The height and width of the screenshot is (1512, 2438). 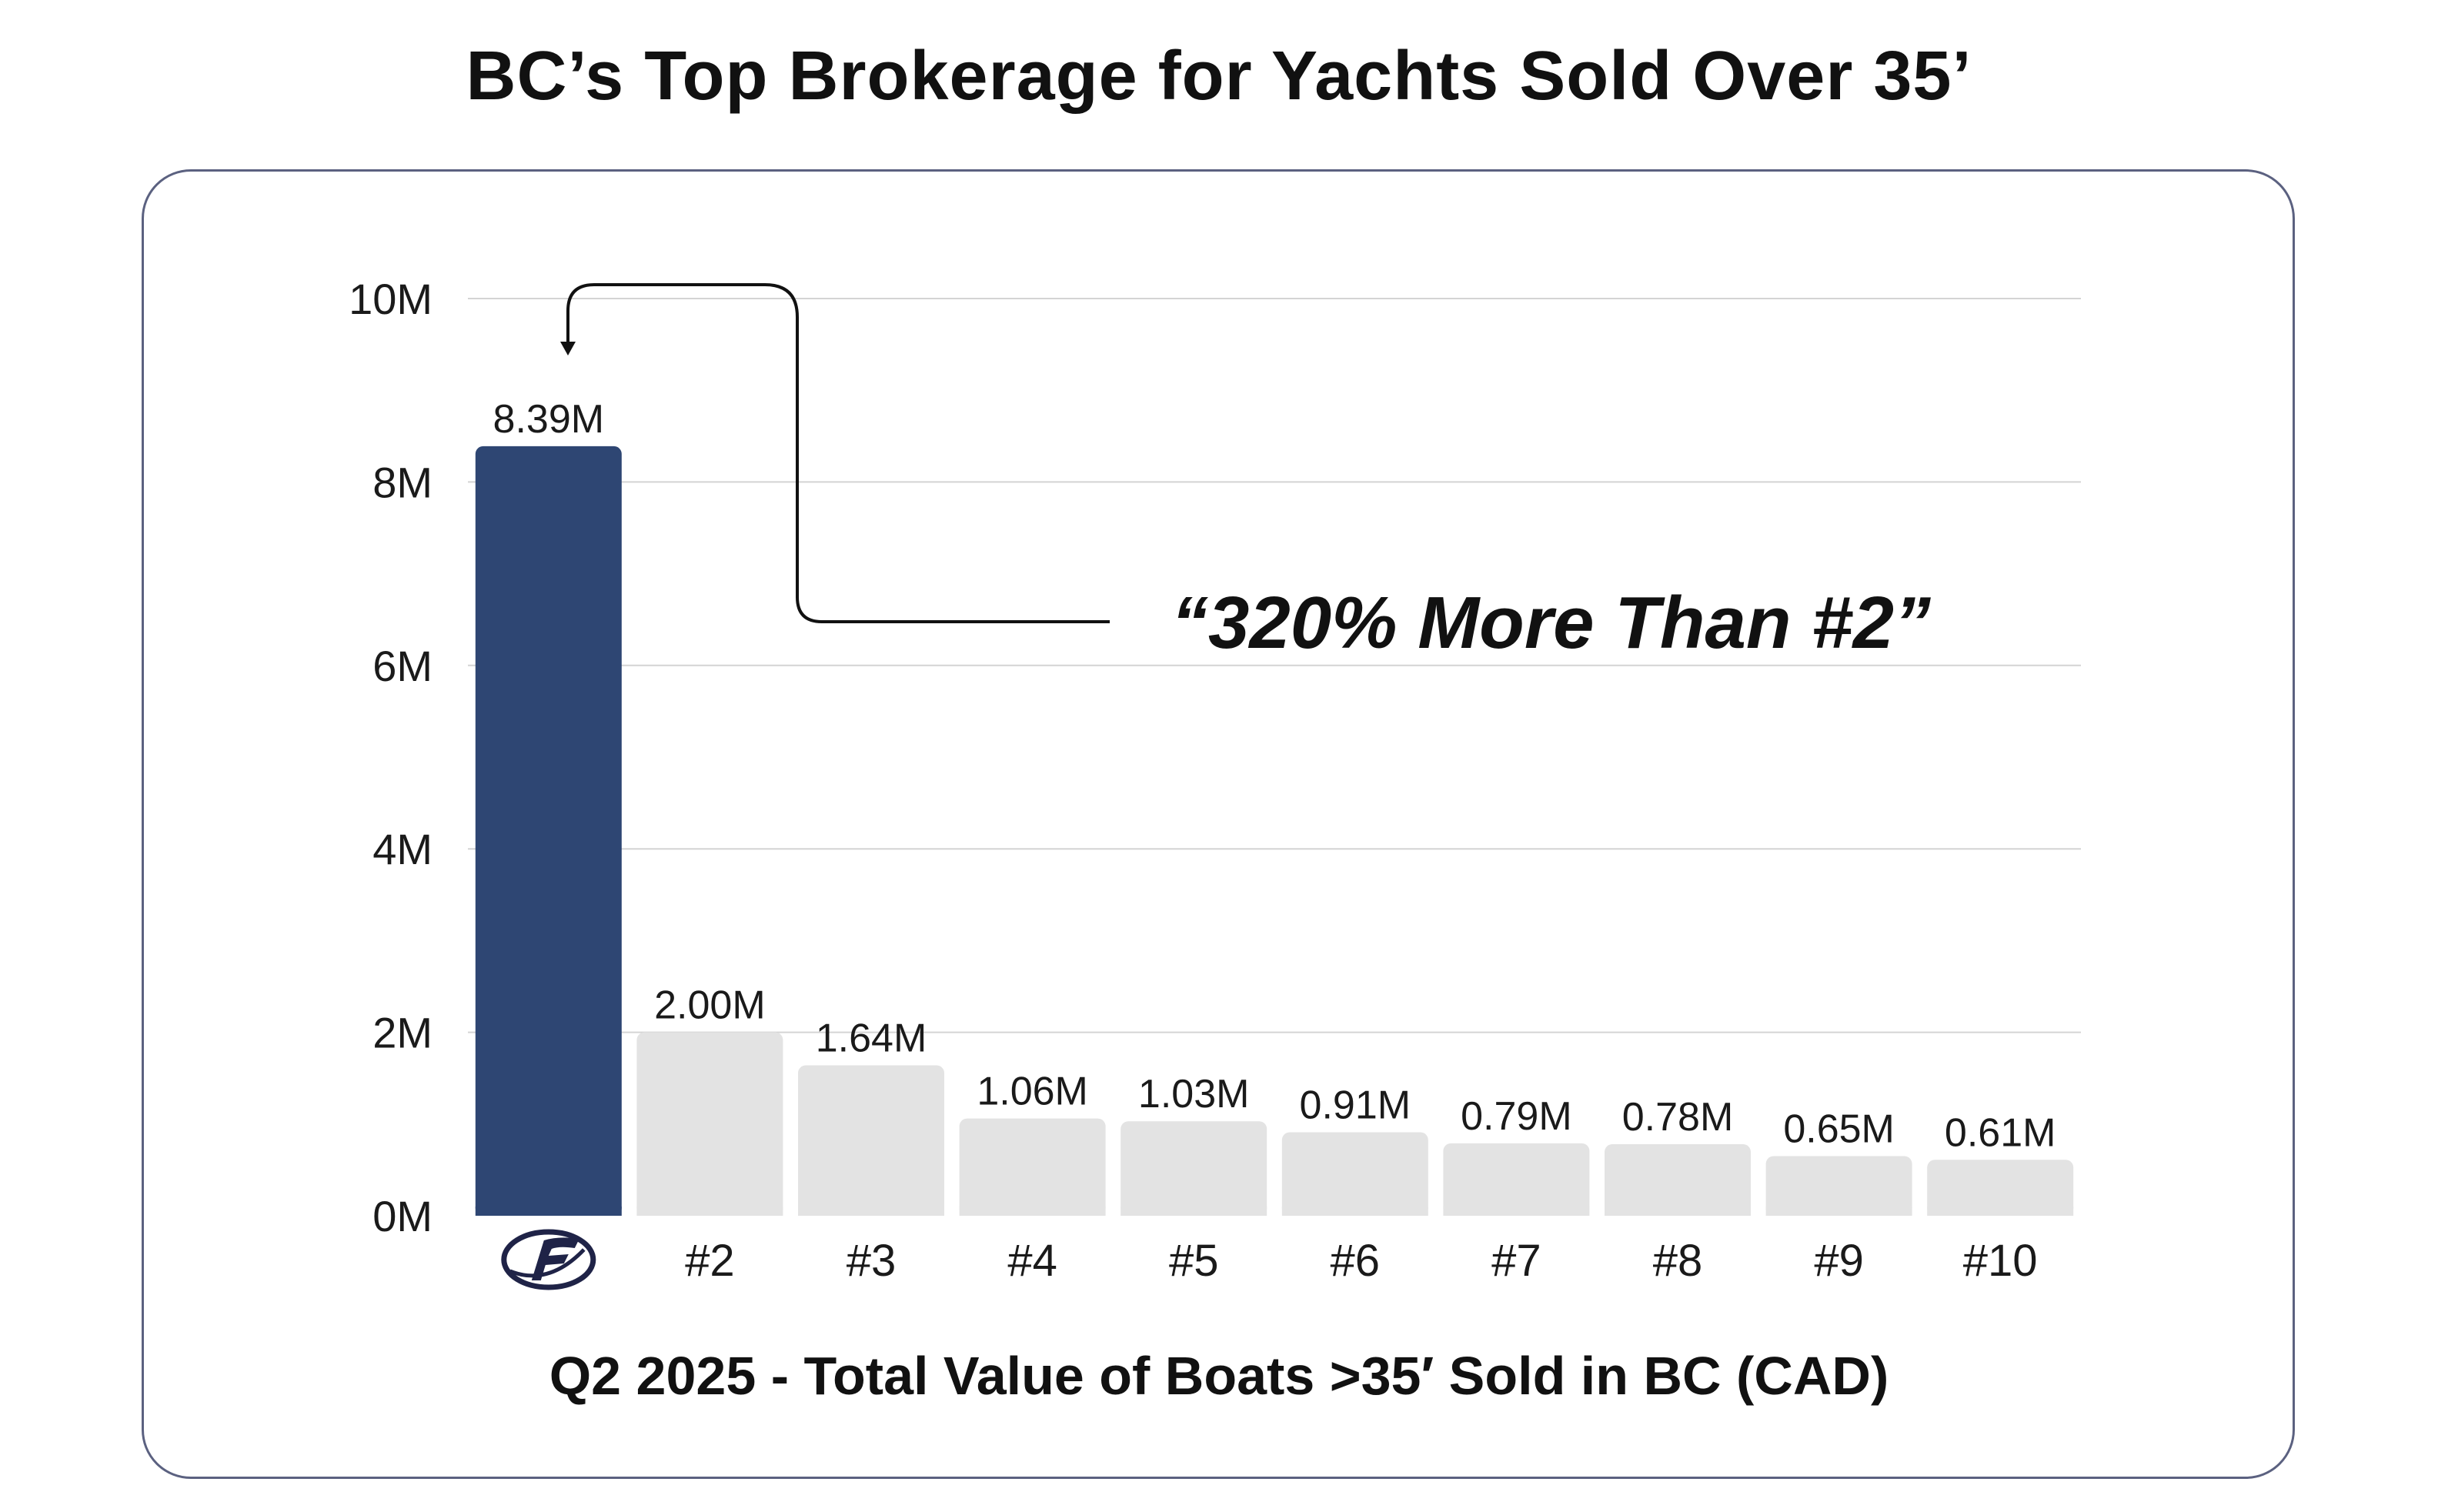 I want to click on y-tick-label: 6M, so click(x=402, y=666).